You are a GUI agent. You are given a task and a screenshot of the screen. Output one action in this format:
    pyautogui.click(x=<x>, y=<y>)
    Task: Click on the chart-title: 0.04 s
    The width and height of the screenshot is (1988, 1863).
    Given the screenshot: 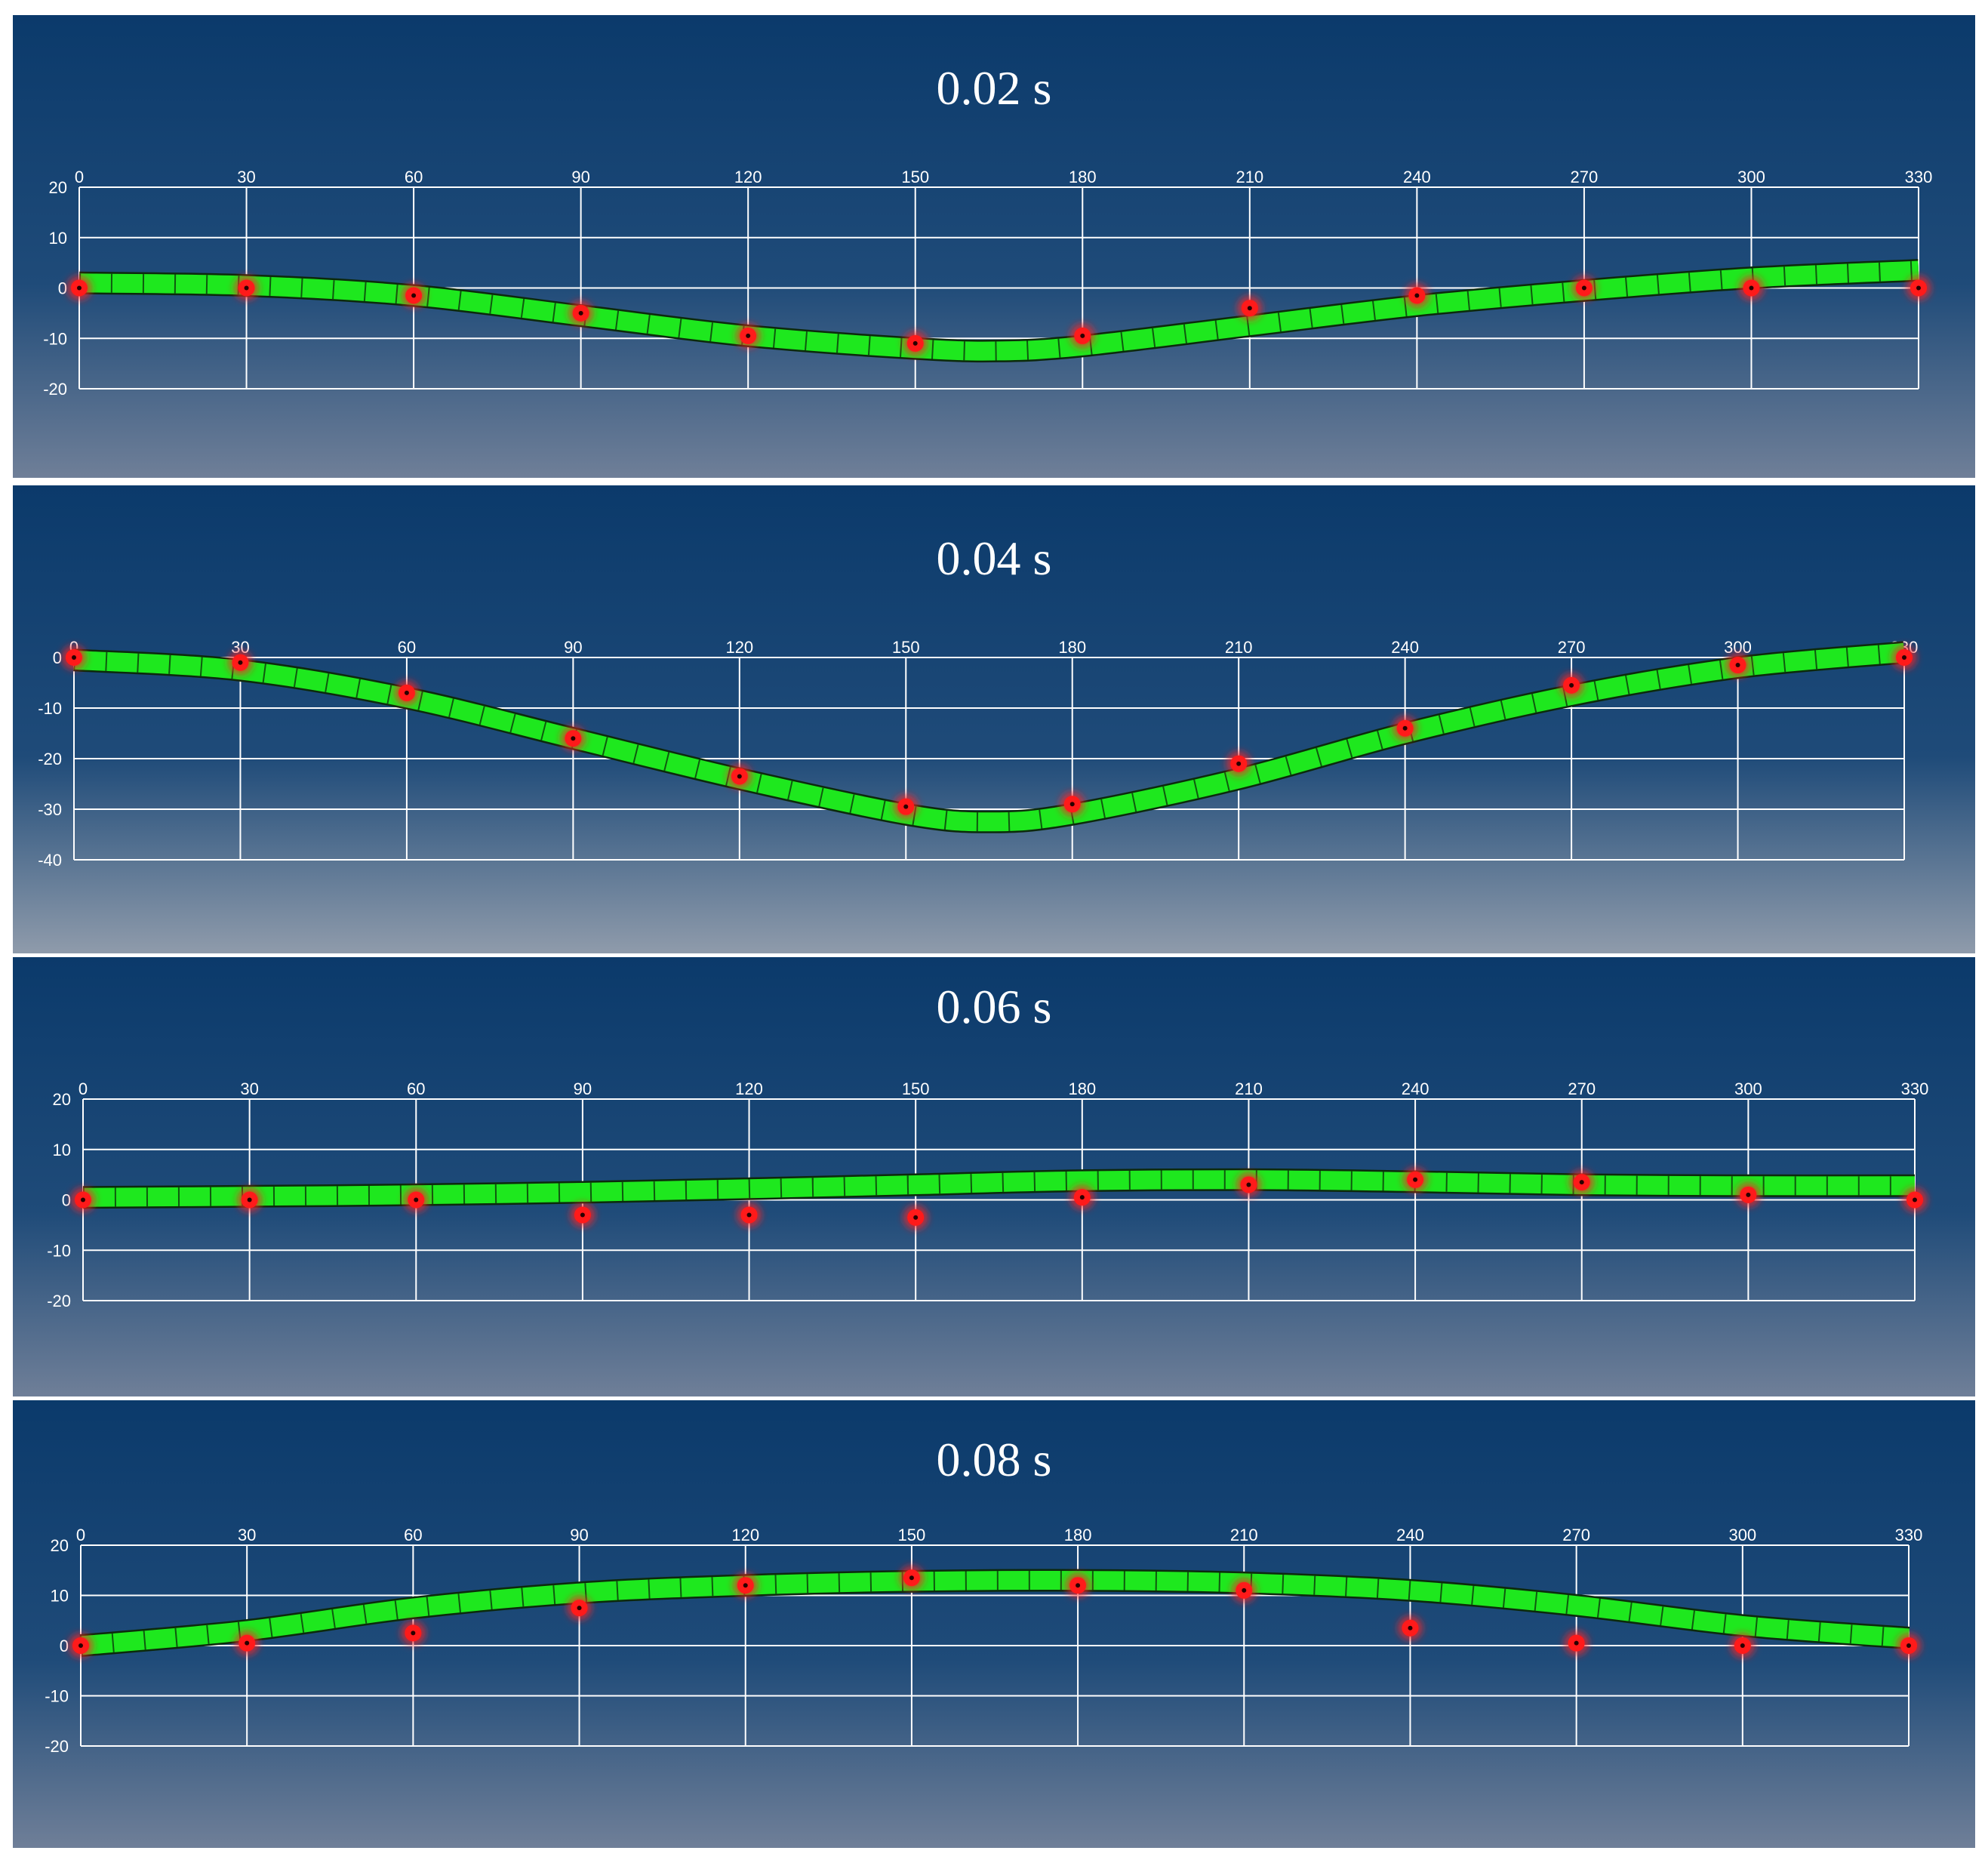 What is the action you would take?
    pyautogui.click(x=994, y=558)
    